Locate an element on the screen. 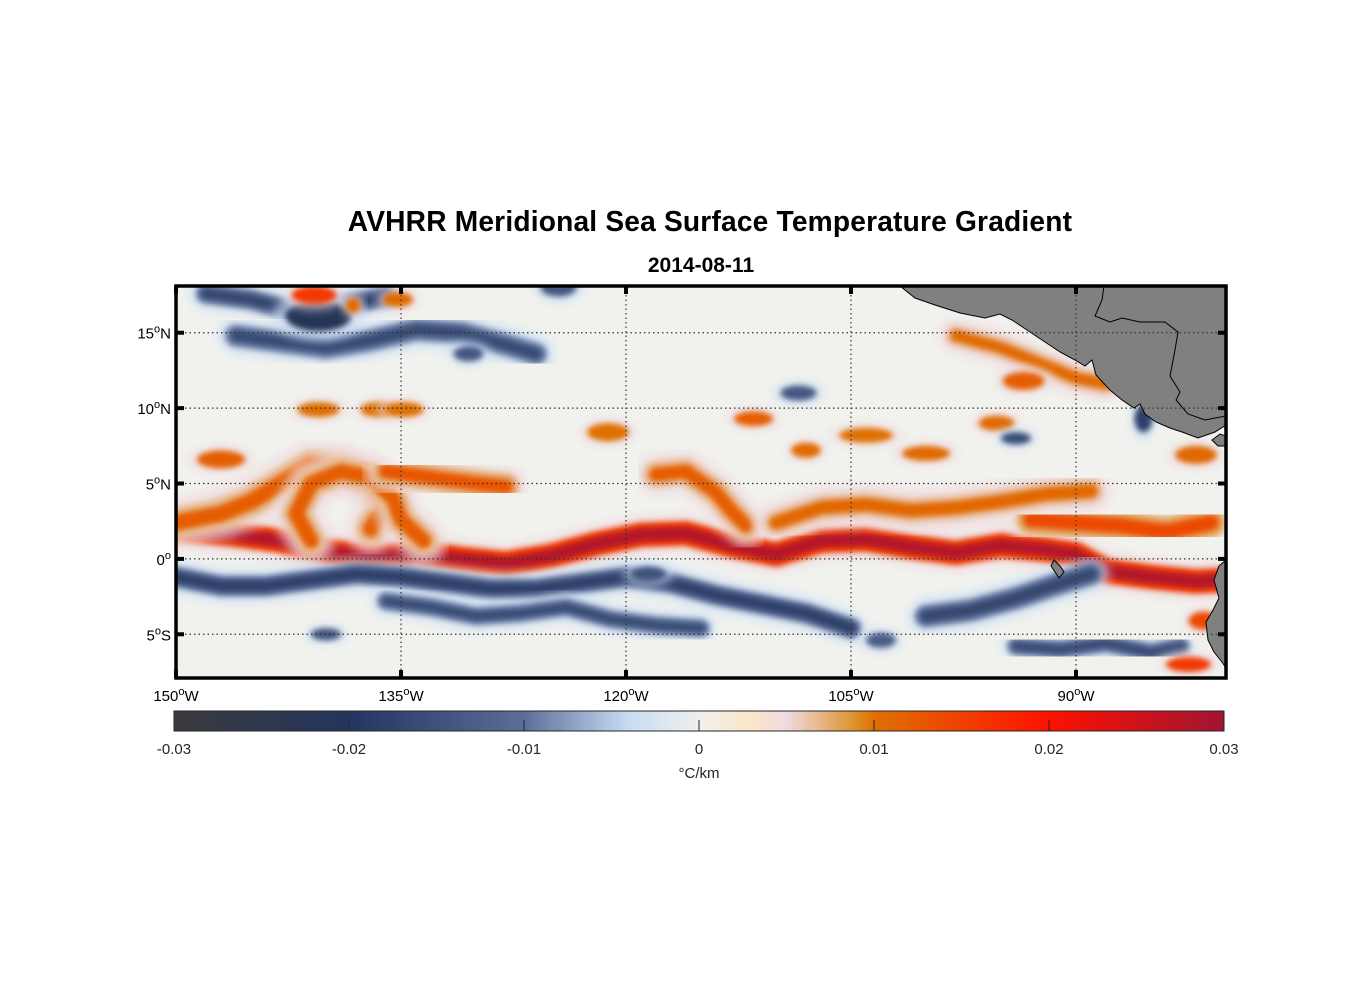 This screenshot has height=1000, width=1356. y-tick-label: 0o is located at coordinates (164, 559).